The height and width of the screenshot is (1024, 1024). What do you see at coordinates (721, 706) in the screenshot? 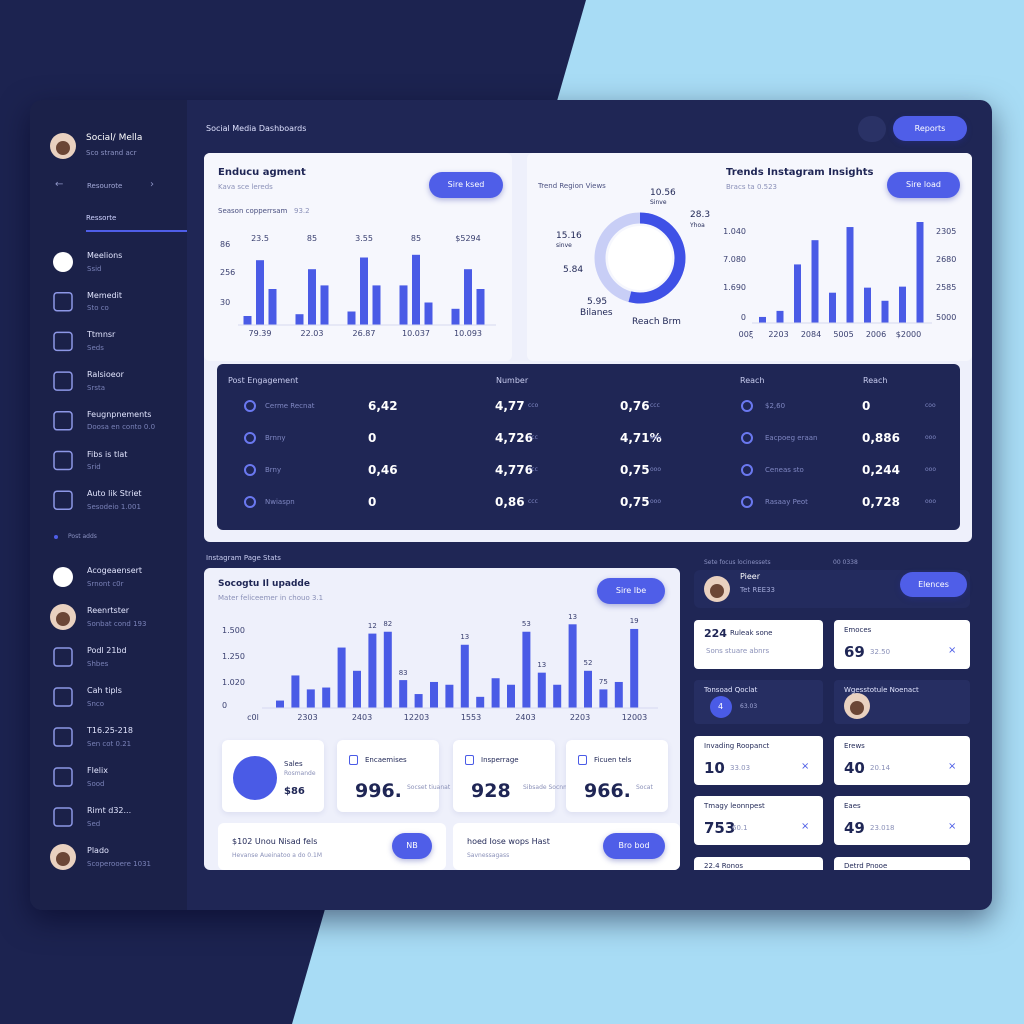
I see `card-value: 4` at bounding box center [721, 706].